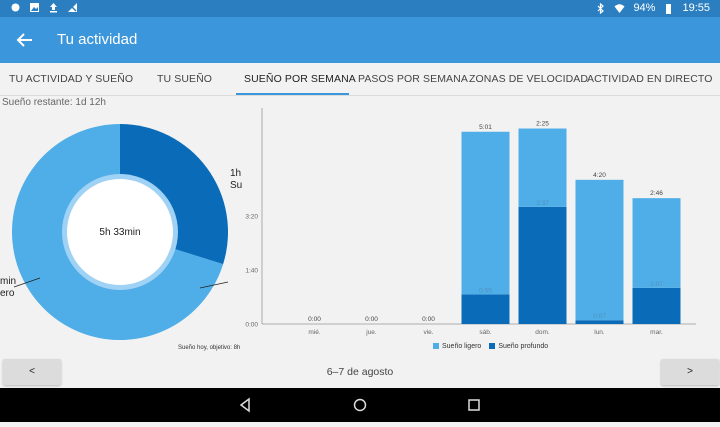 The height and width of the screenshot is (427, 720). I want to click on bar-total-label: 2:46, so click(656, 193).